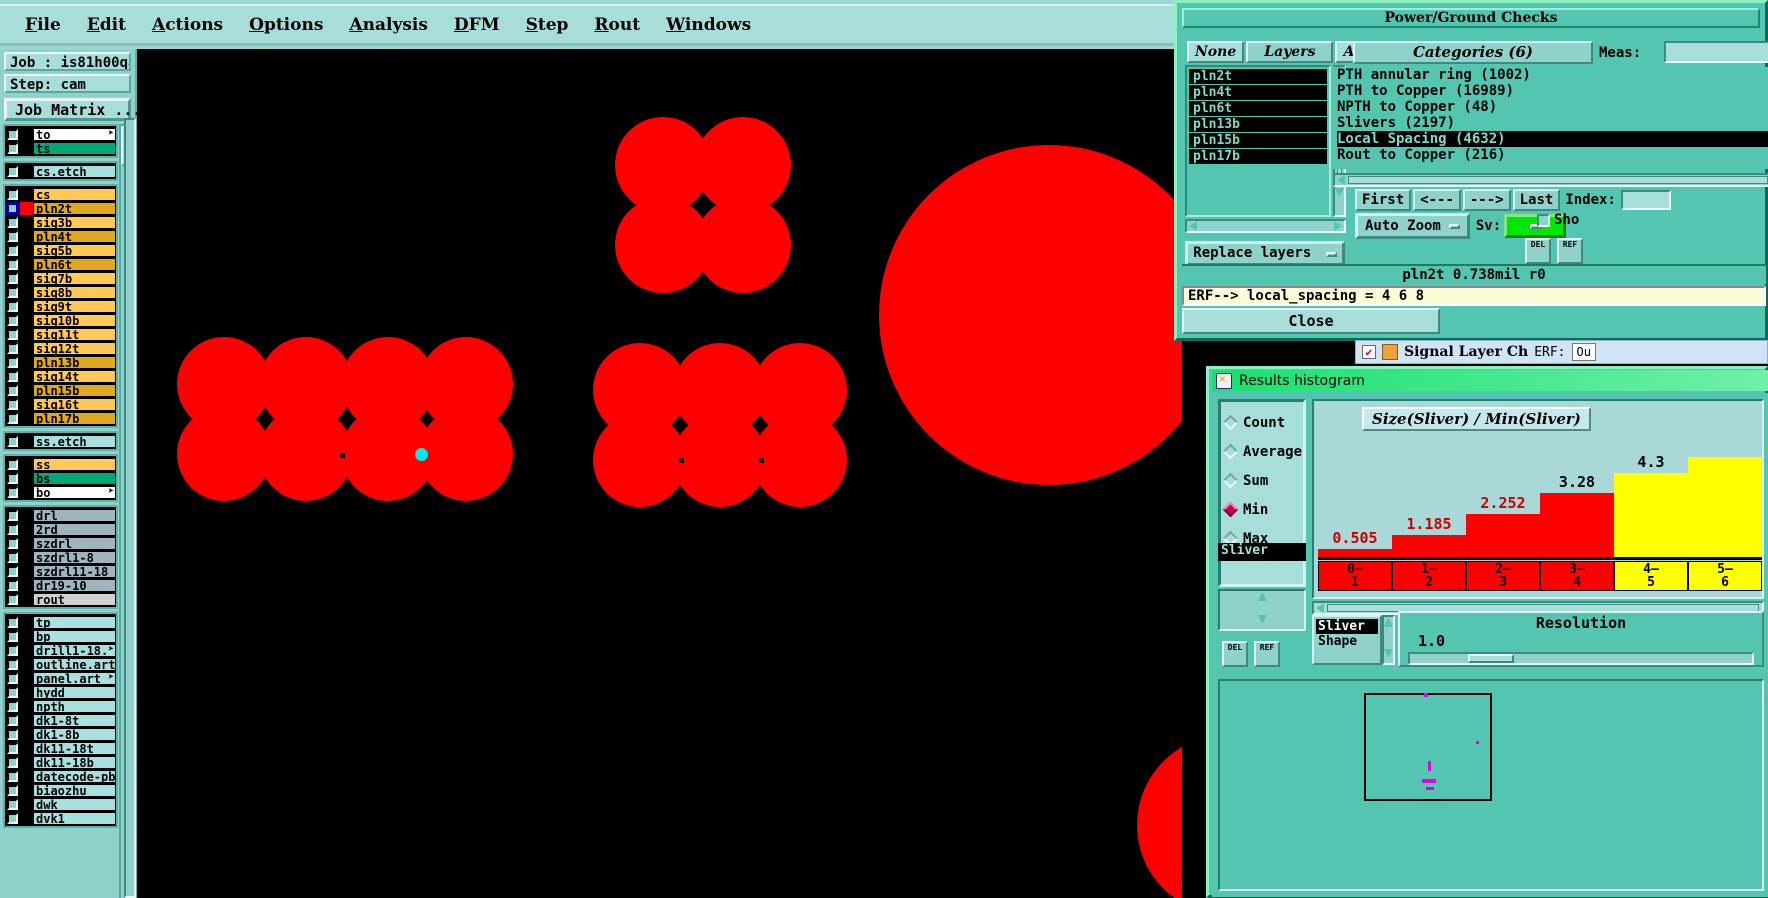 This screenshot has width=1768, height=898. I want to click on layer-name-label: dvk1, so click(74, 818).